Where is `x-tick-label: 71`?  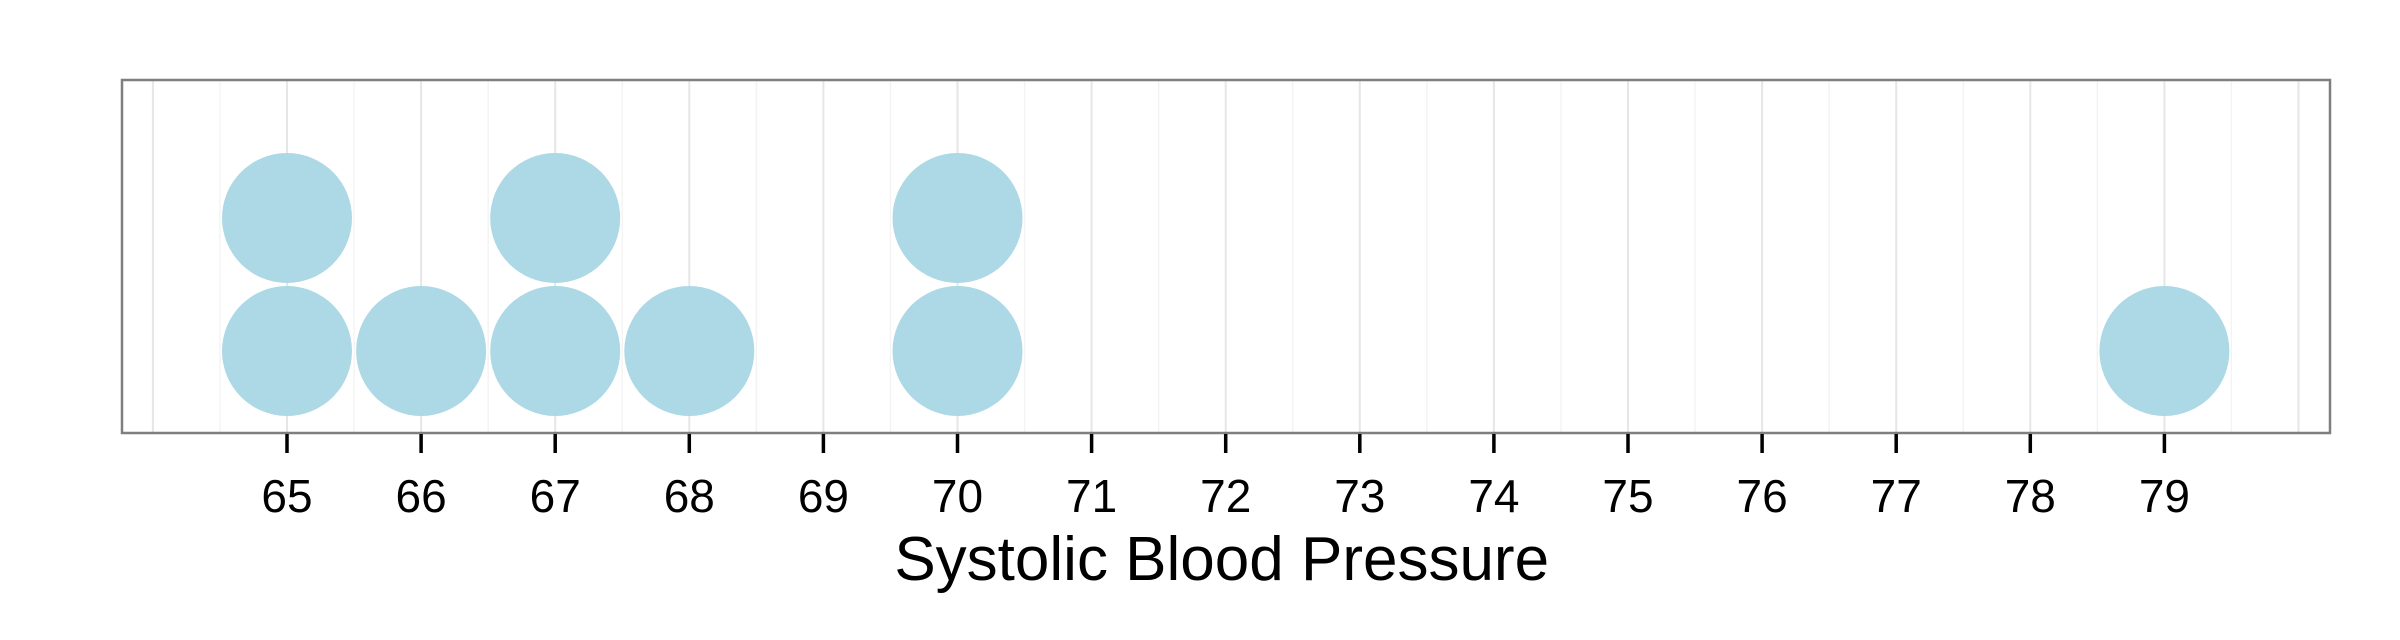
x-tick-label: 71 is located at coordinates (1091, 496).